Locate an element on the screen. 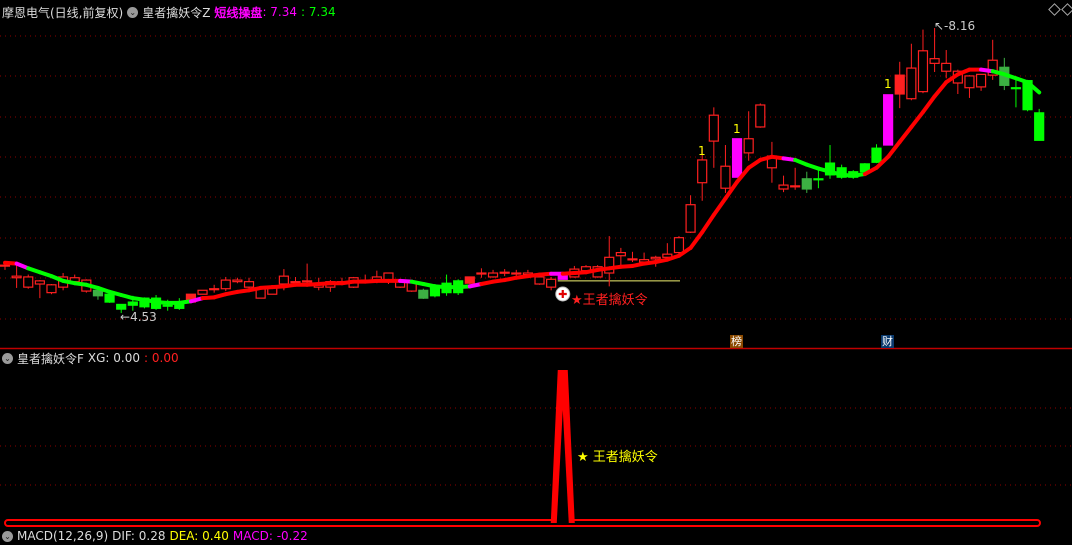  xg-value-2: : 0.00 is located at coordinates (161, 358).